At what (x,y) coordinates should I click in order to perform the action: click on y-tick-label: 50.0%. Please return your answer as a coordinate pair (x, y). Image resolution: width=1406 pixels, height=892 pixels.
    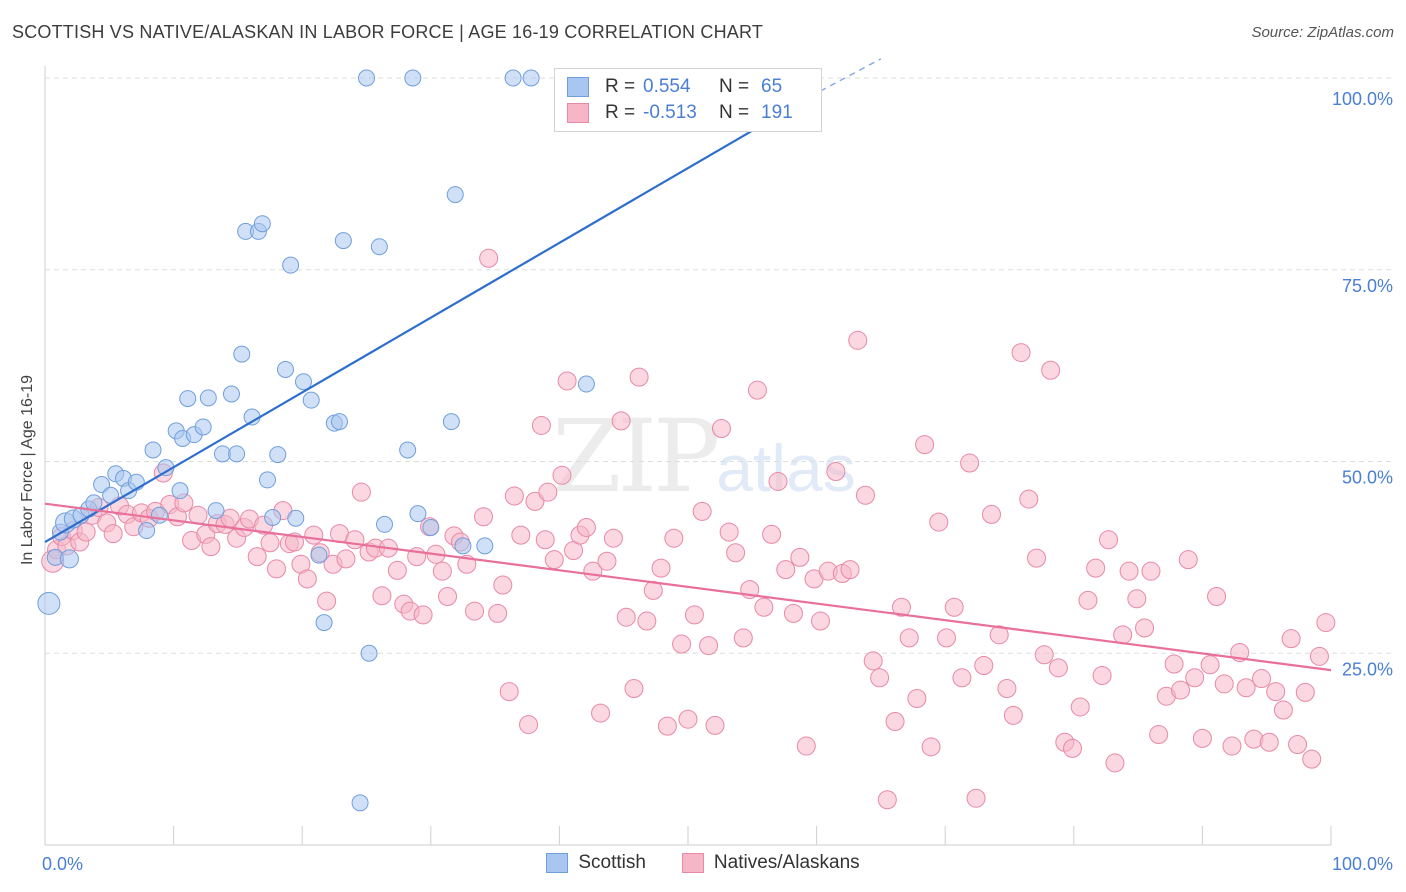
    Looking at the image, I should click on (1367, 478).